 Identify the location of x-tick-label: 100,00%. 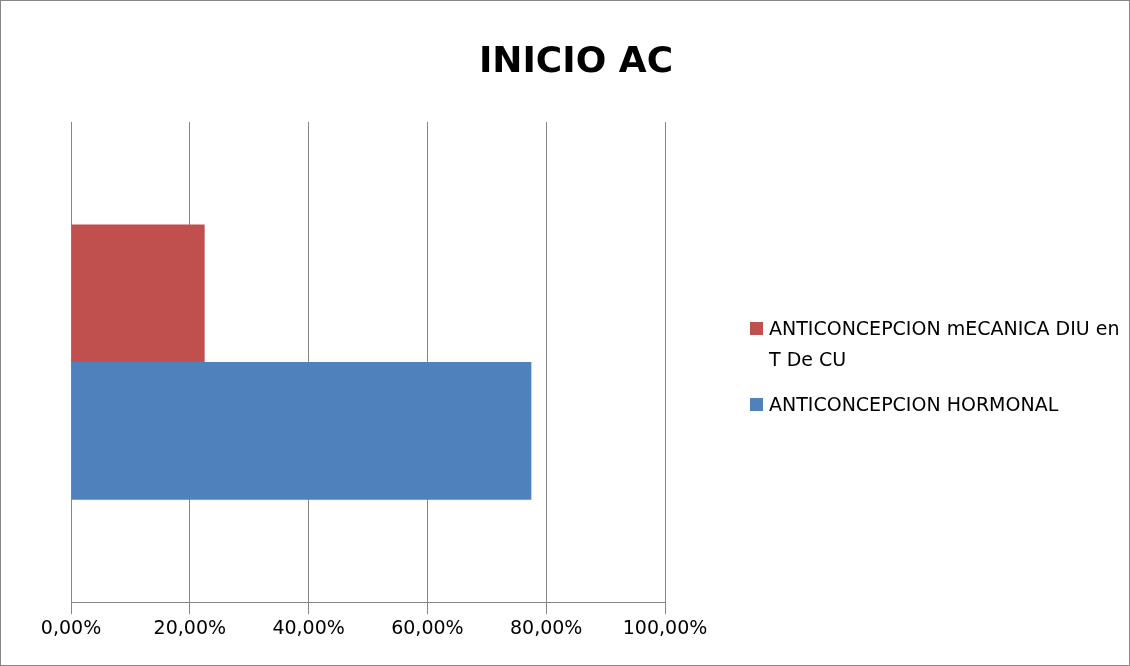
(665, 626).